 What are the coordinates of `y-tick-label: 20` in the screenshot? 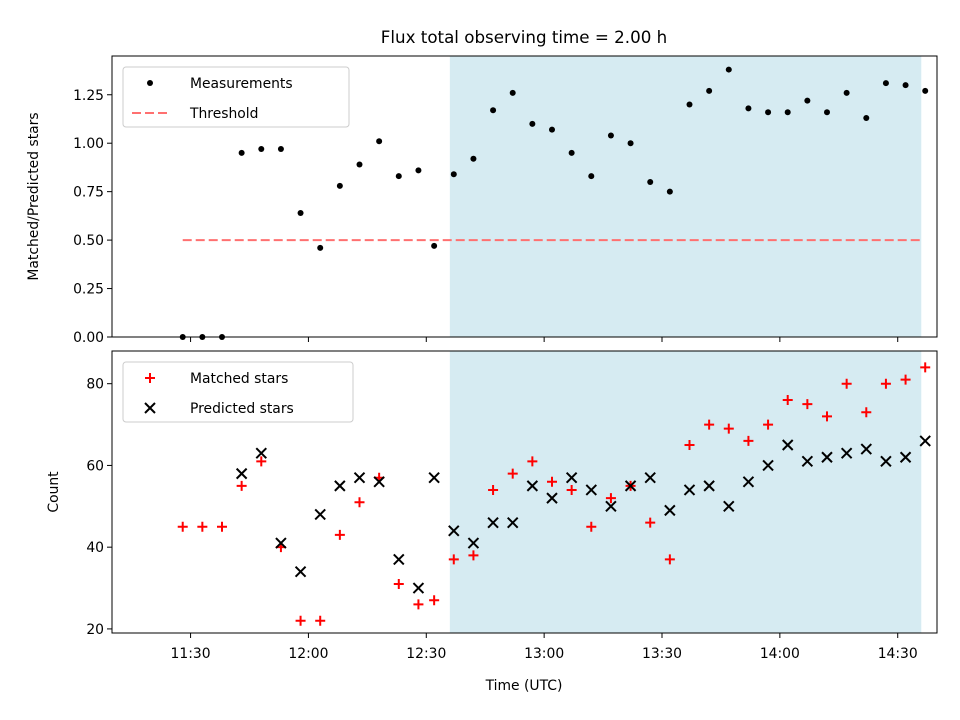 It's located at (95, 630).